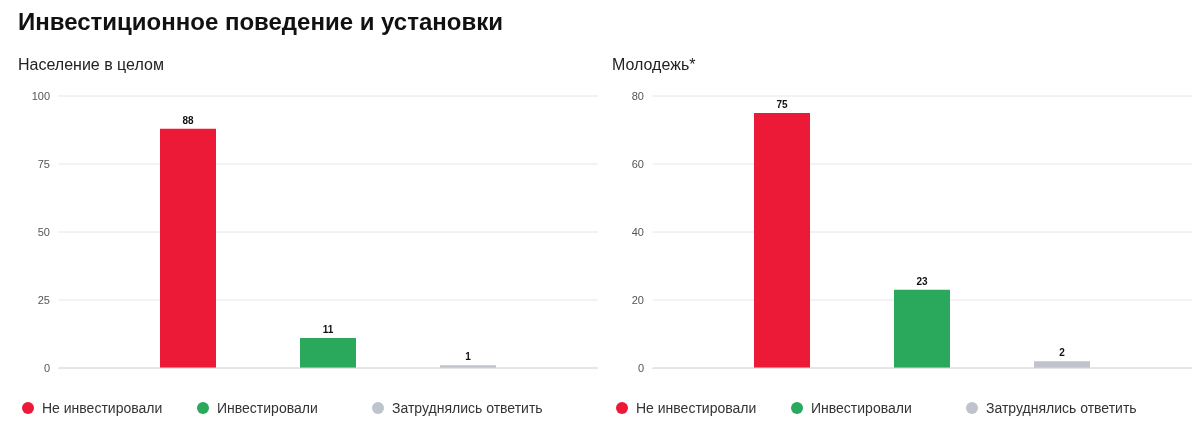 The image size is (1200, 423). I want to click on y-tick-label: 20, so click(637, 299).